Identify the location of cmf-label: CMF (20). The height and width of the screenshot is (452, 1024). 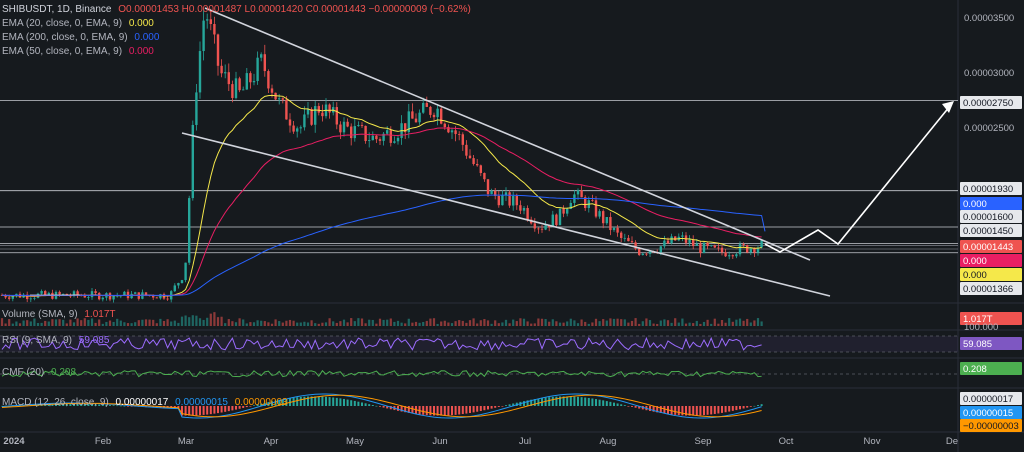
(23, 372).